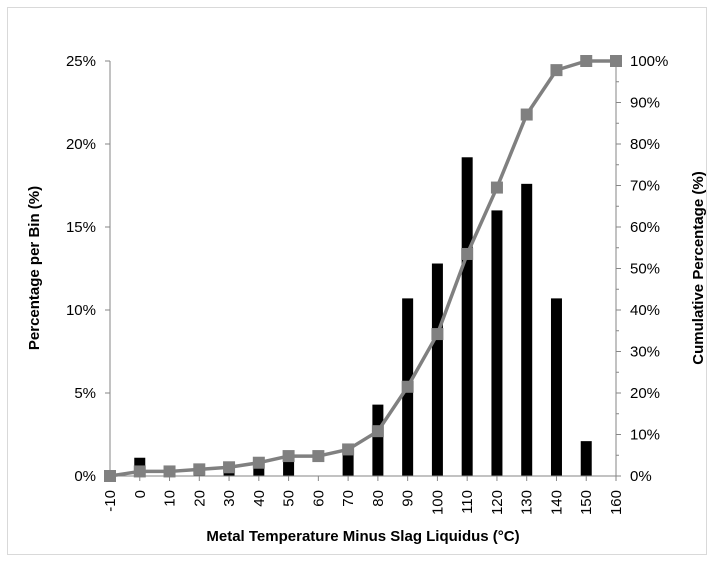 The width and height of the screenshot is (716, 563). Describe the element at coordinates (110, 476) in the screenshot. I see `cumulative-marker--10` at that location.